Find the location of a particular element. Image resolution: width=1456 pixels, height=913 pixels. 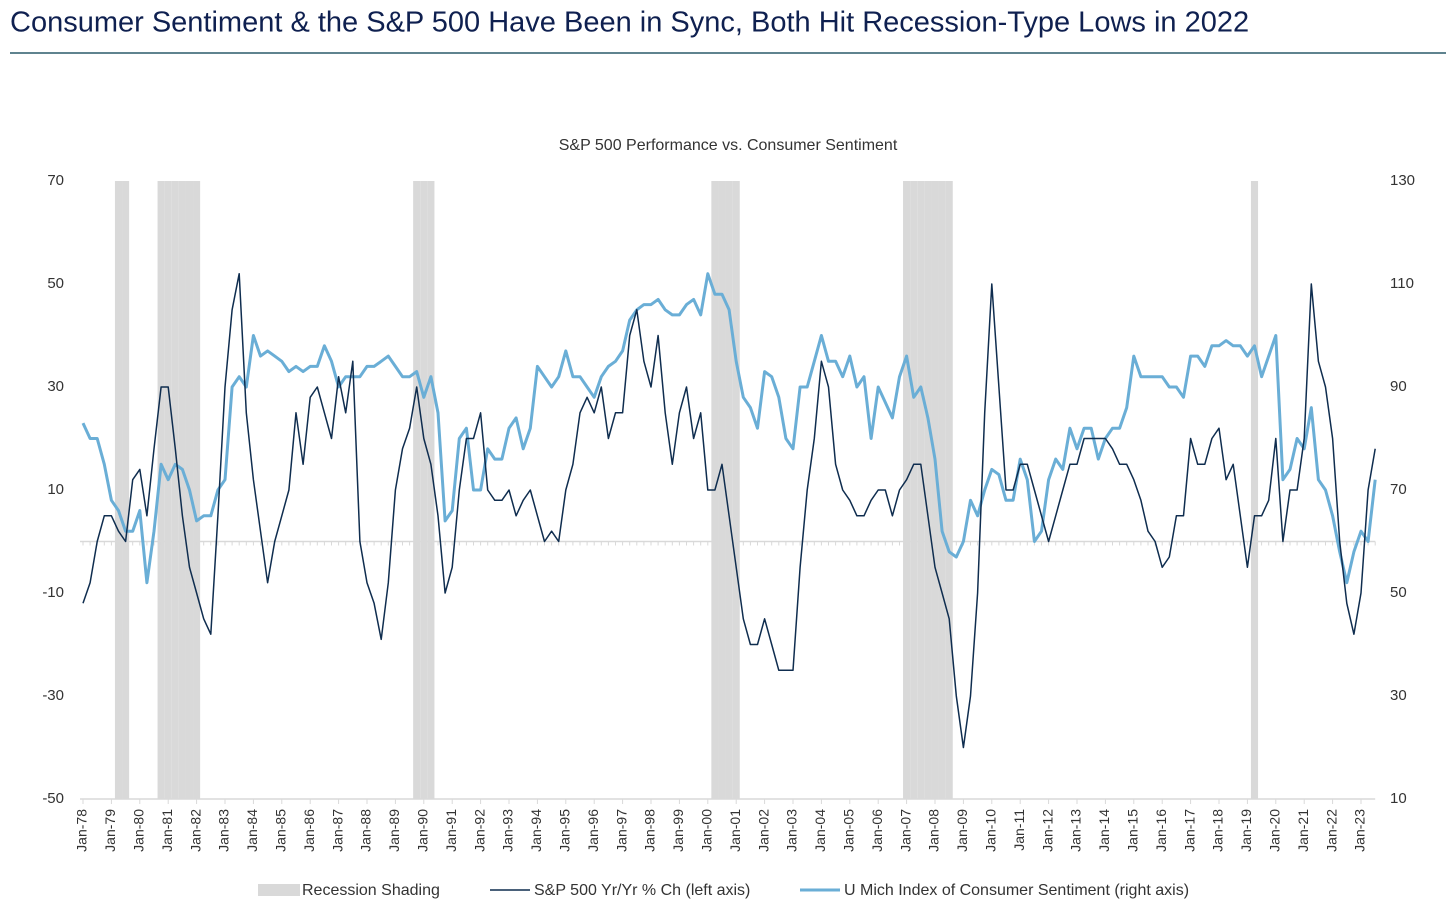

x-tick-label: Jan-12 is located at coordinates (1047, 830).